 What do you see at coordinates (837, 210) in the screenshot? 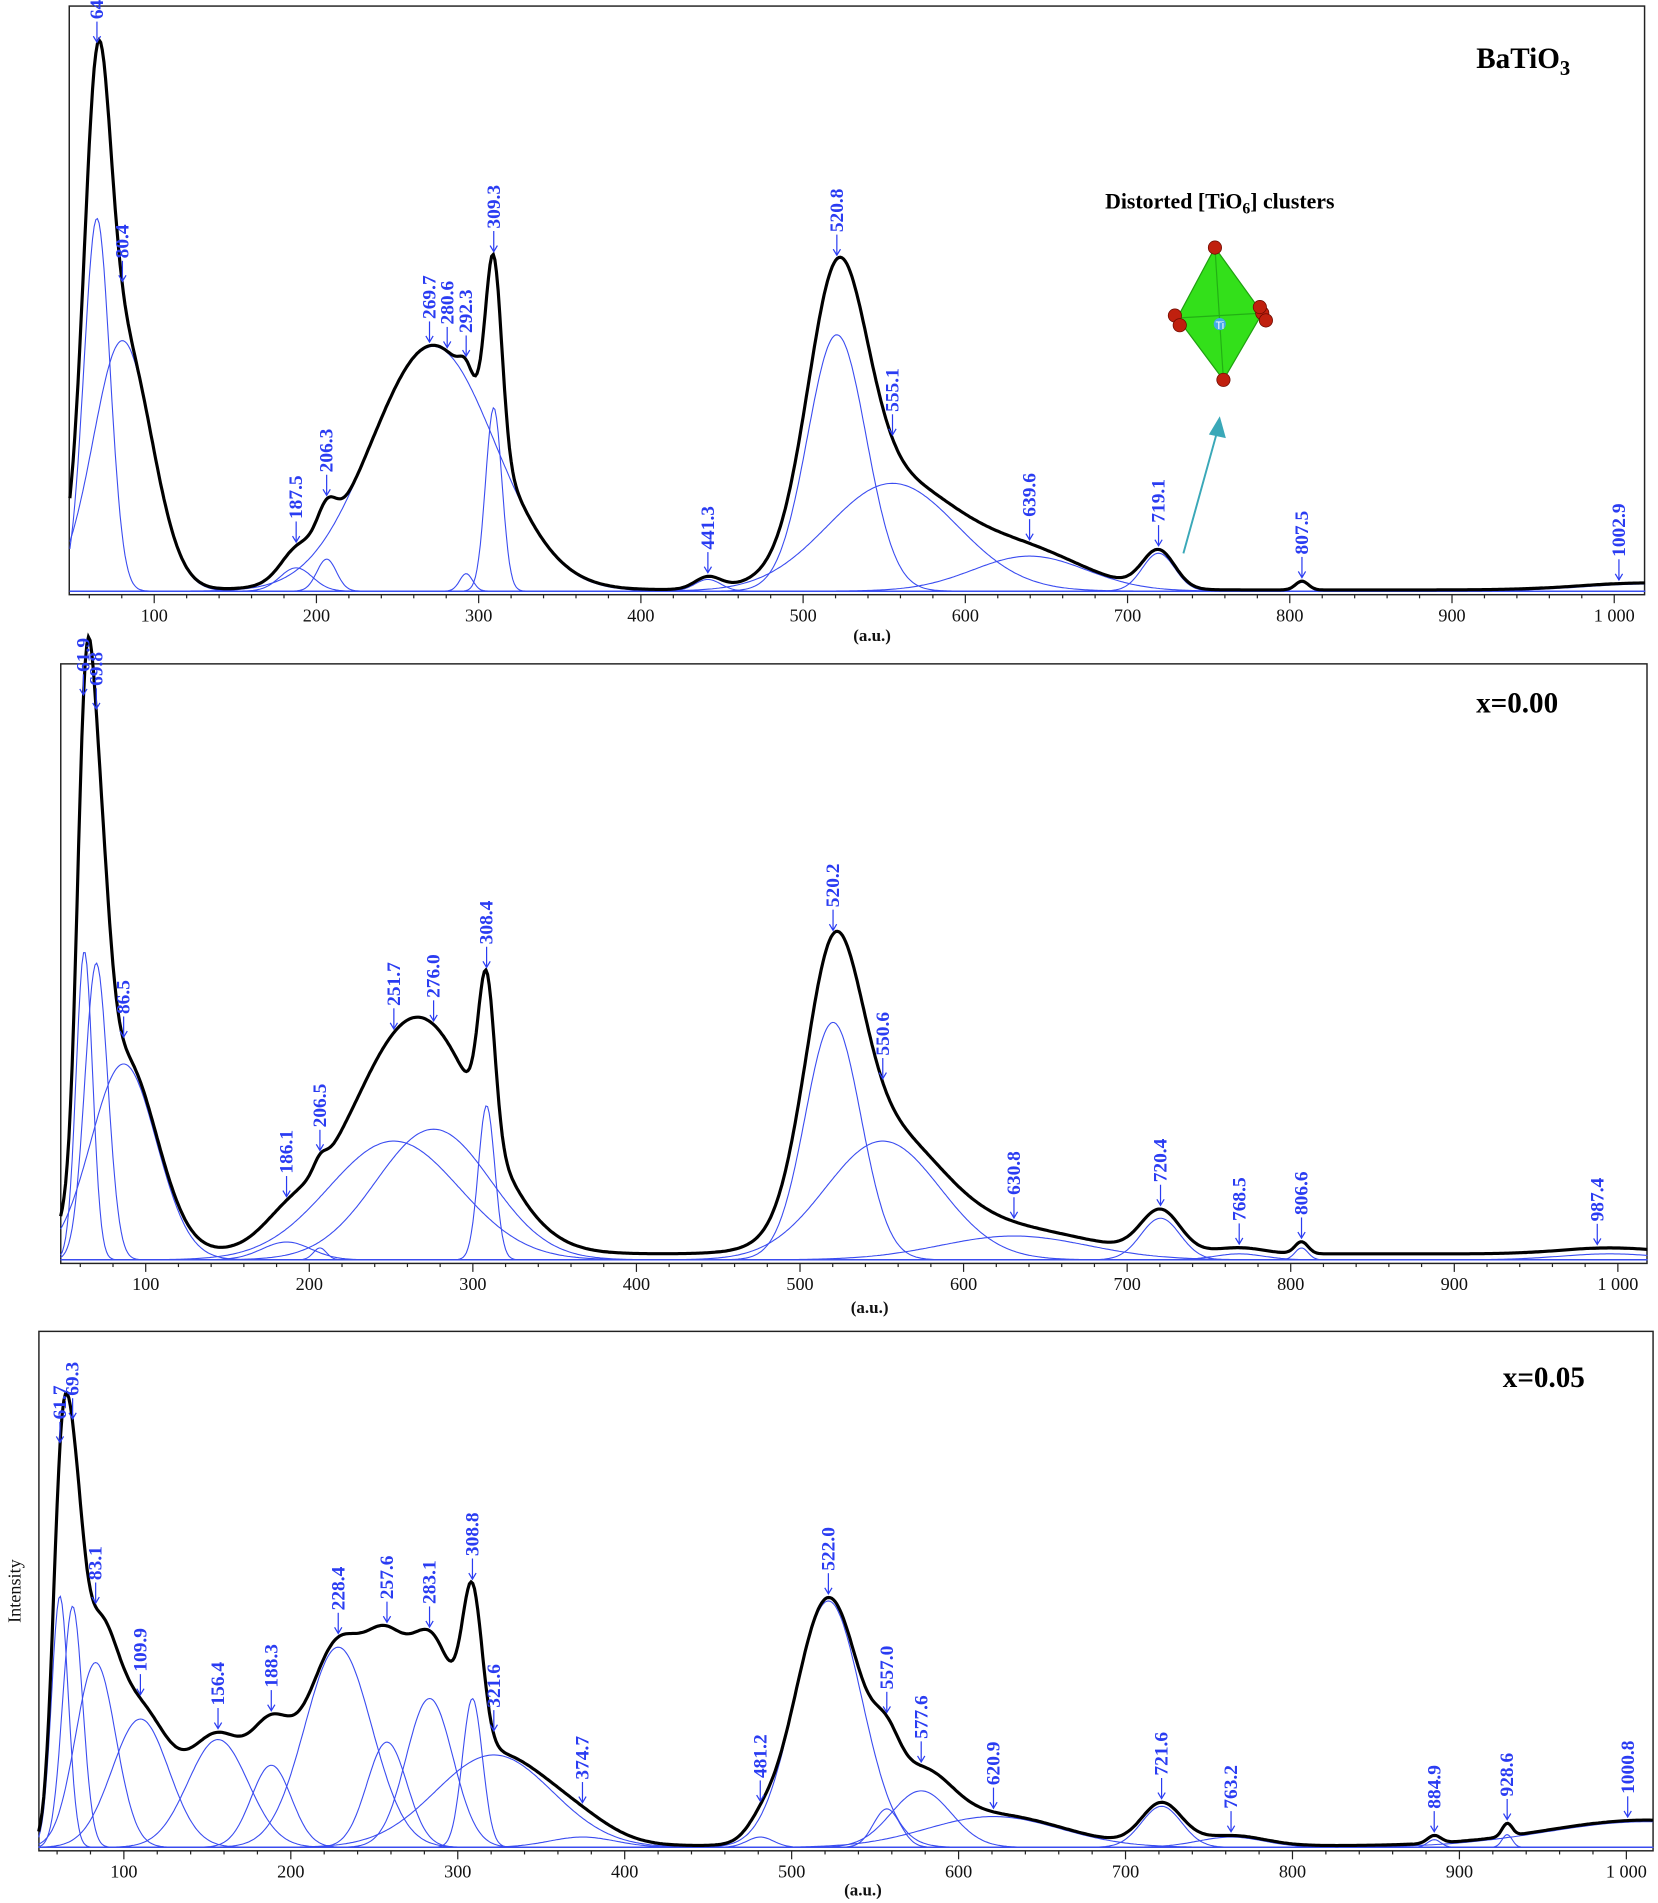
I see `peak-label: 520.8` at bounding box center [837, 210].